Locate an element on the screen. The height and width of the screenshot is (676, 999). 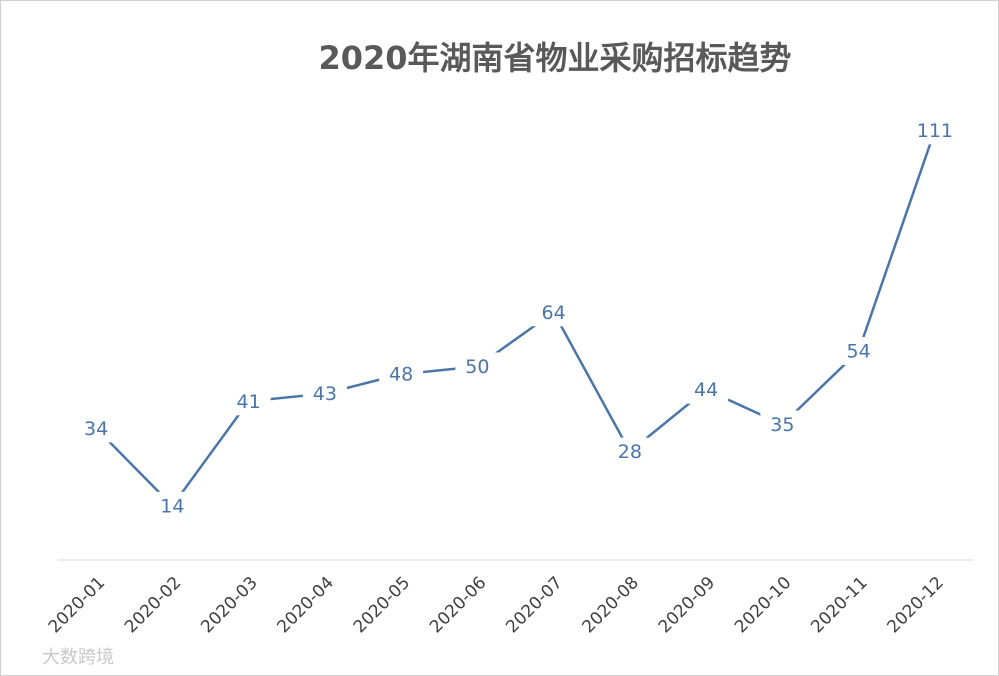
watermark: 大数跨境 is located at coordinates (78, 657).